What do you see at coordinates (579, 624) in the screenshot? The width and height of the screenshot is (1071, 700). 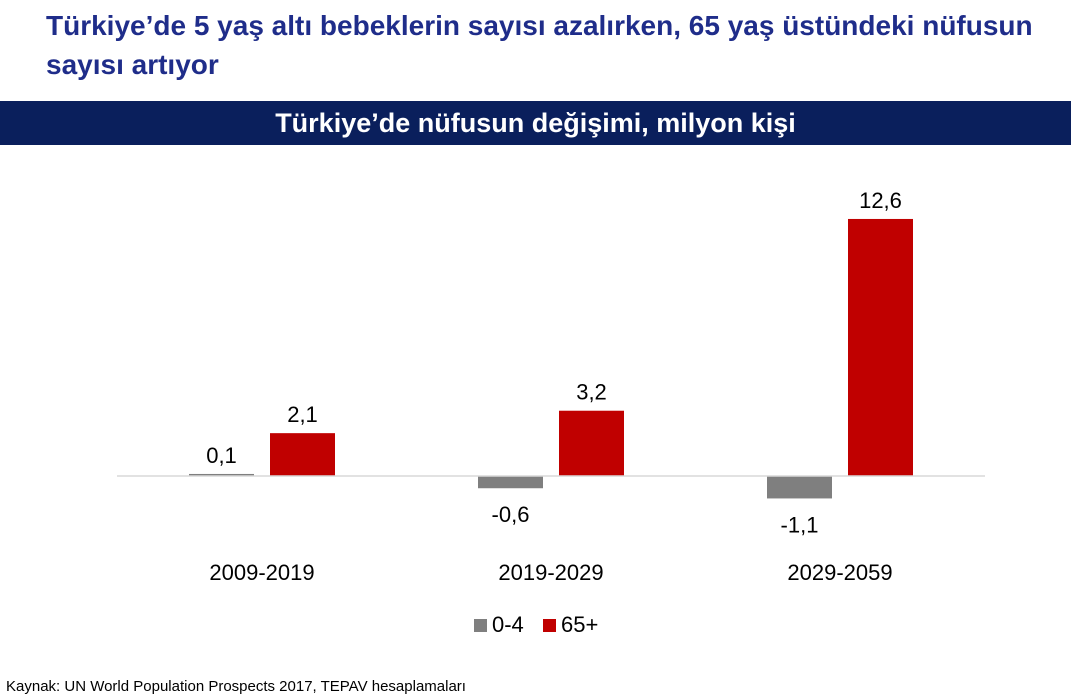 I see `legend-label-65+: 65+` at bounding box center [579, 624].